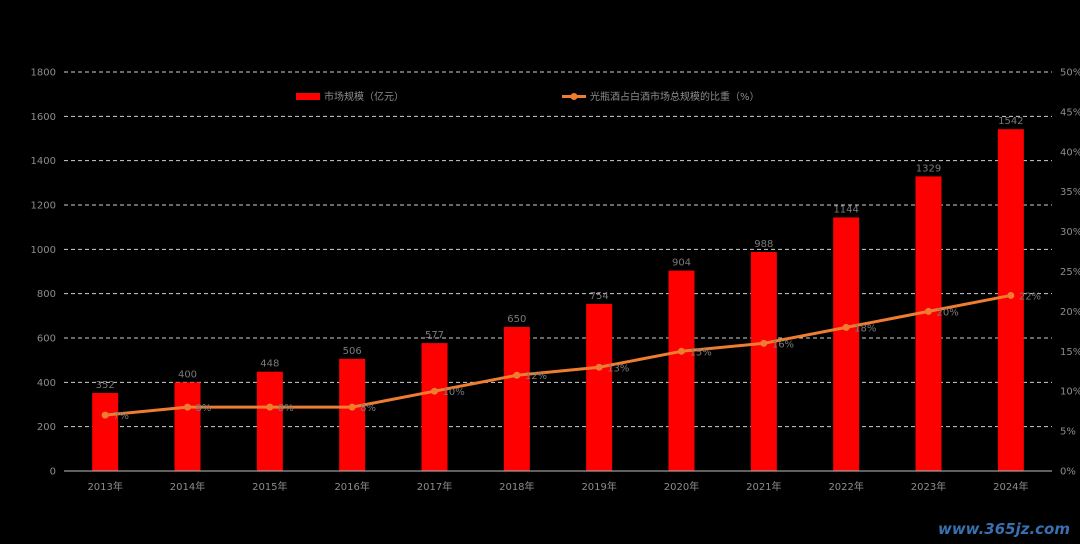 The image size is (1080, 544). Describe the element at coordinates (434, 335) in the screenshot. I see `bar-value-label: 577` at that location.